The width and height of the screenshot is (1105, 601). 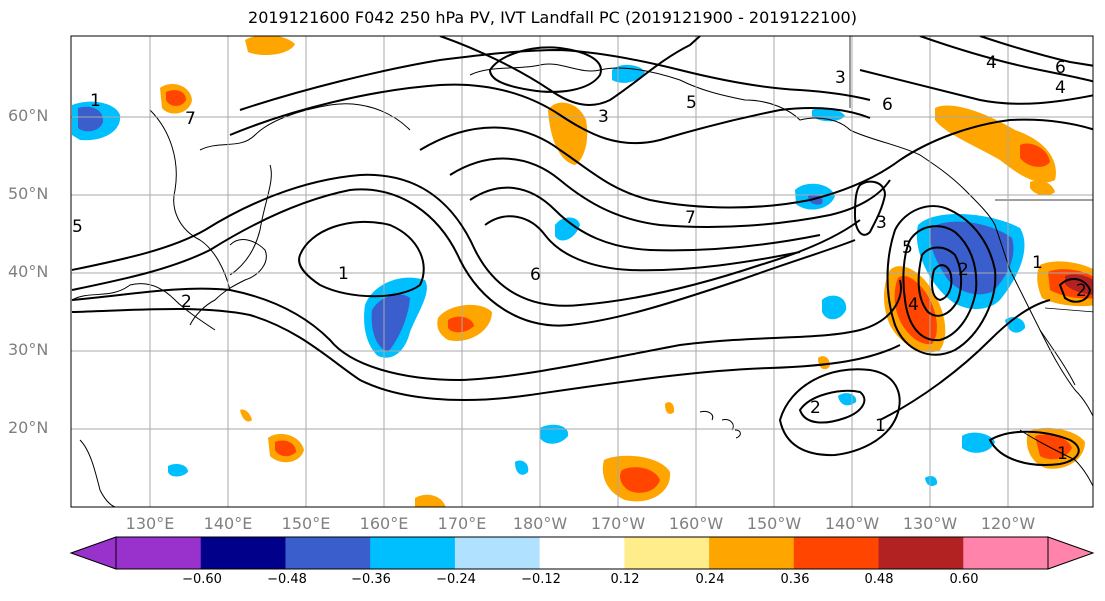 What do you see at coordinates (28, 271) in the screenshot?
I see `lat-label: 40°N` at bounding box center [28, 271].